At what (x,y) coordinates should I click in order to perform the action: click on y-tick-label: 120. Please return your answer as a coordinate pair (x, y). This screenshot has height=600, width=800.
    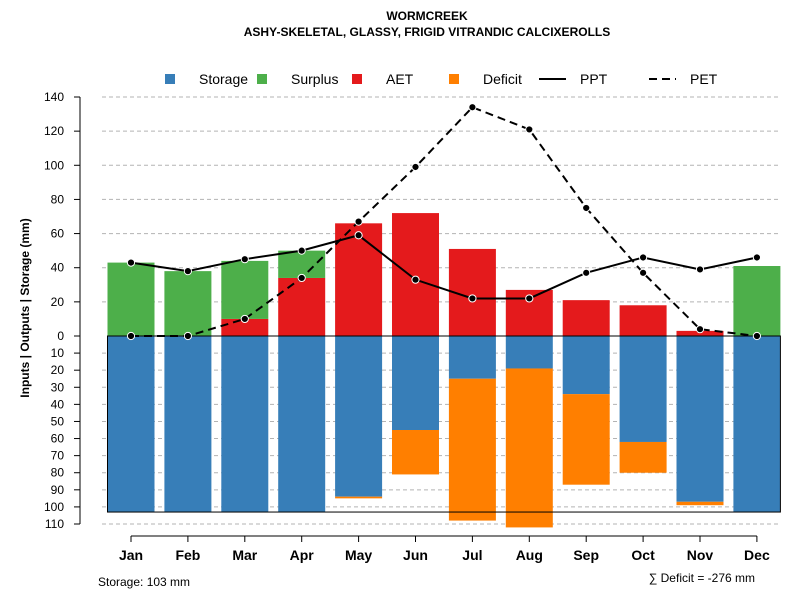
    Looking at the image, I should click on (54, 131).